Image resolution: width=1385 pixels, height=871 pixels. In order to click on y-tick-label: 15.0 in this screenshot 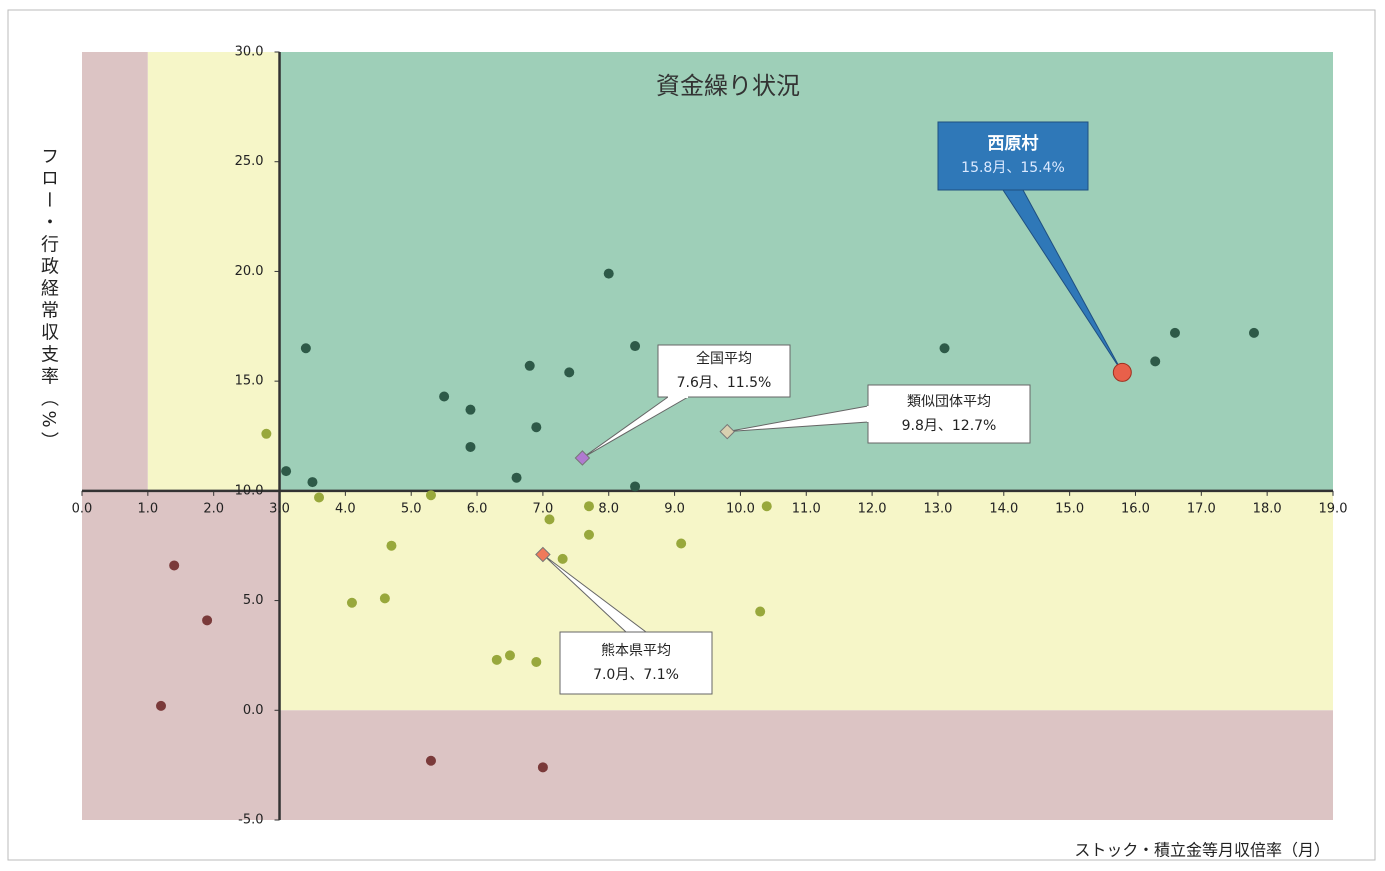, I will do `click(249, 381)`.